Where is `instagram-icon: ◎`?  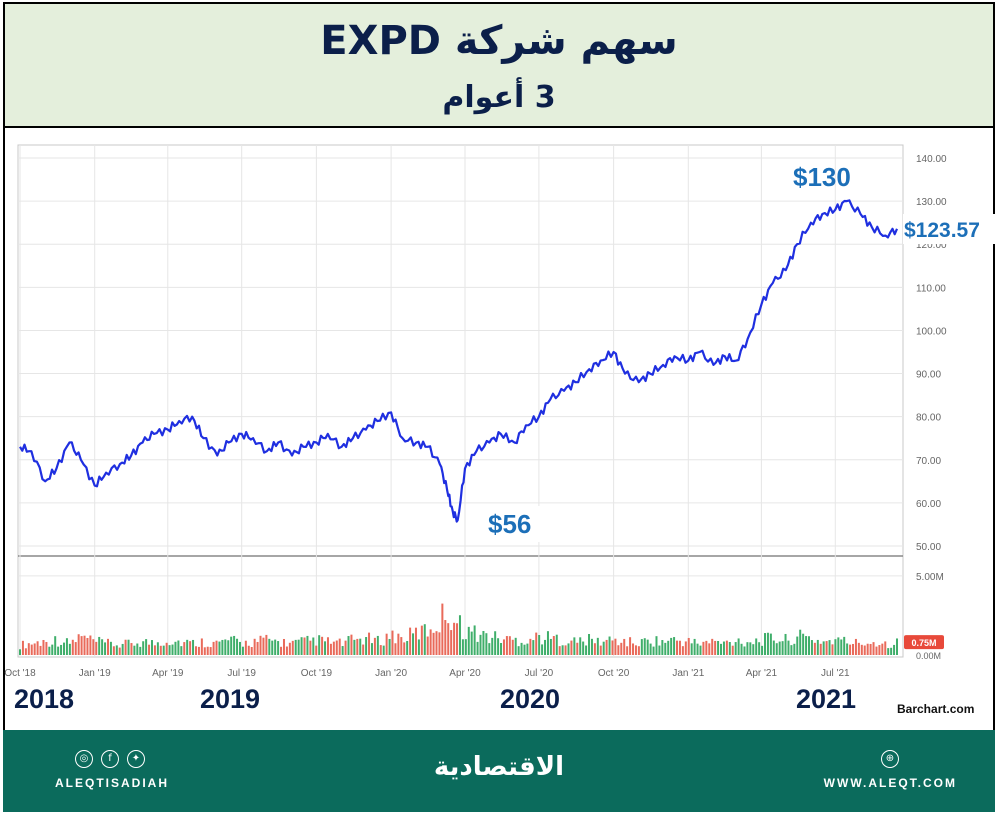 instagram-icon: ◎ is located at coordinates (84, 759).